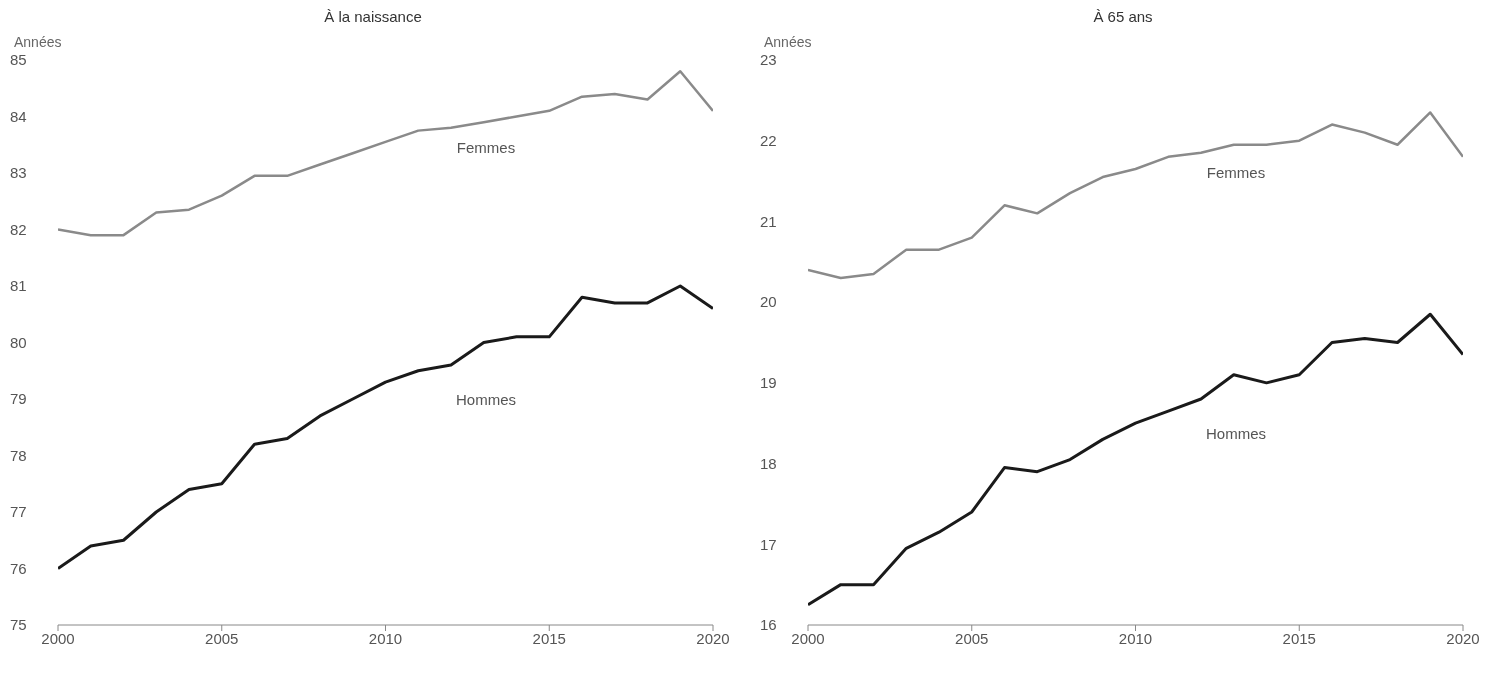 This screenshot has width=1499, height=684. I want to click on y-tick-label: 22, so click(768, 141).